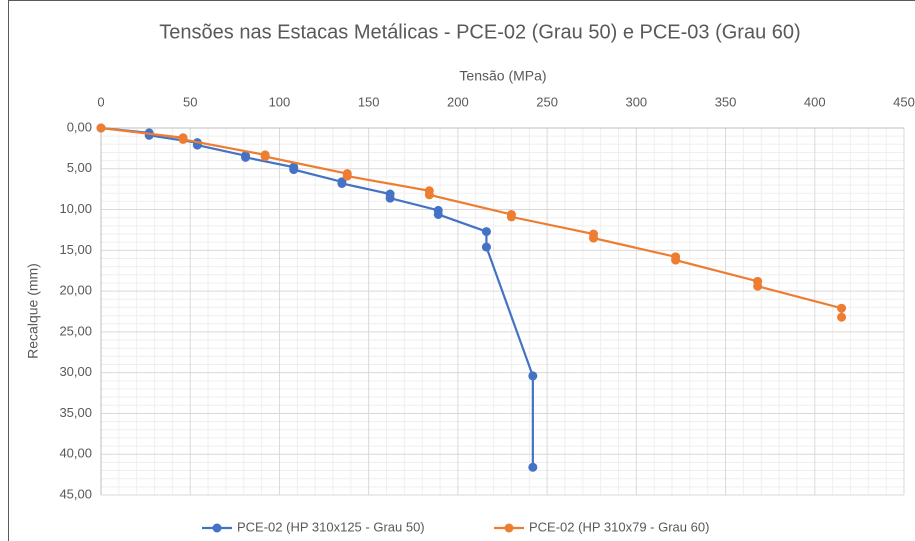  I want to click on y-tick-label: 10,00, so click(75, 208).